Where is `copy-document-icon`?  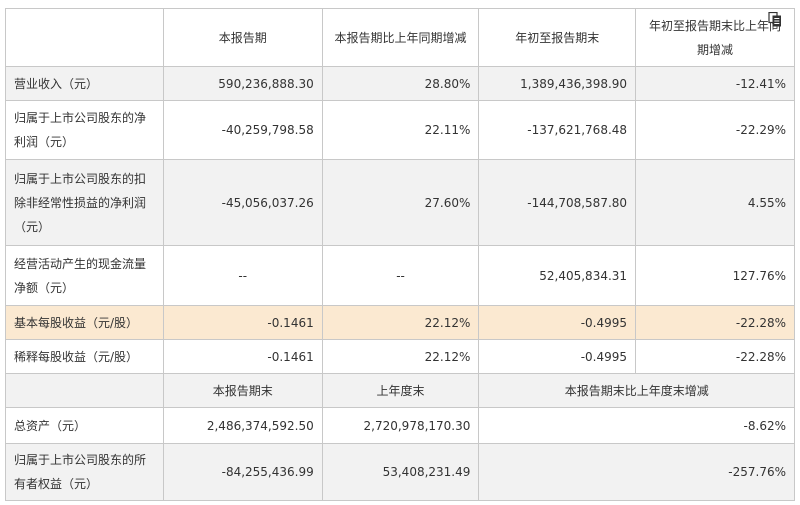
copy-document-icon is located at coordinates (775, 19).